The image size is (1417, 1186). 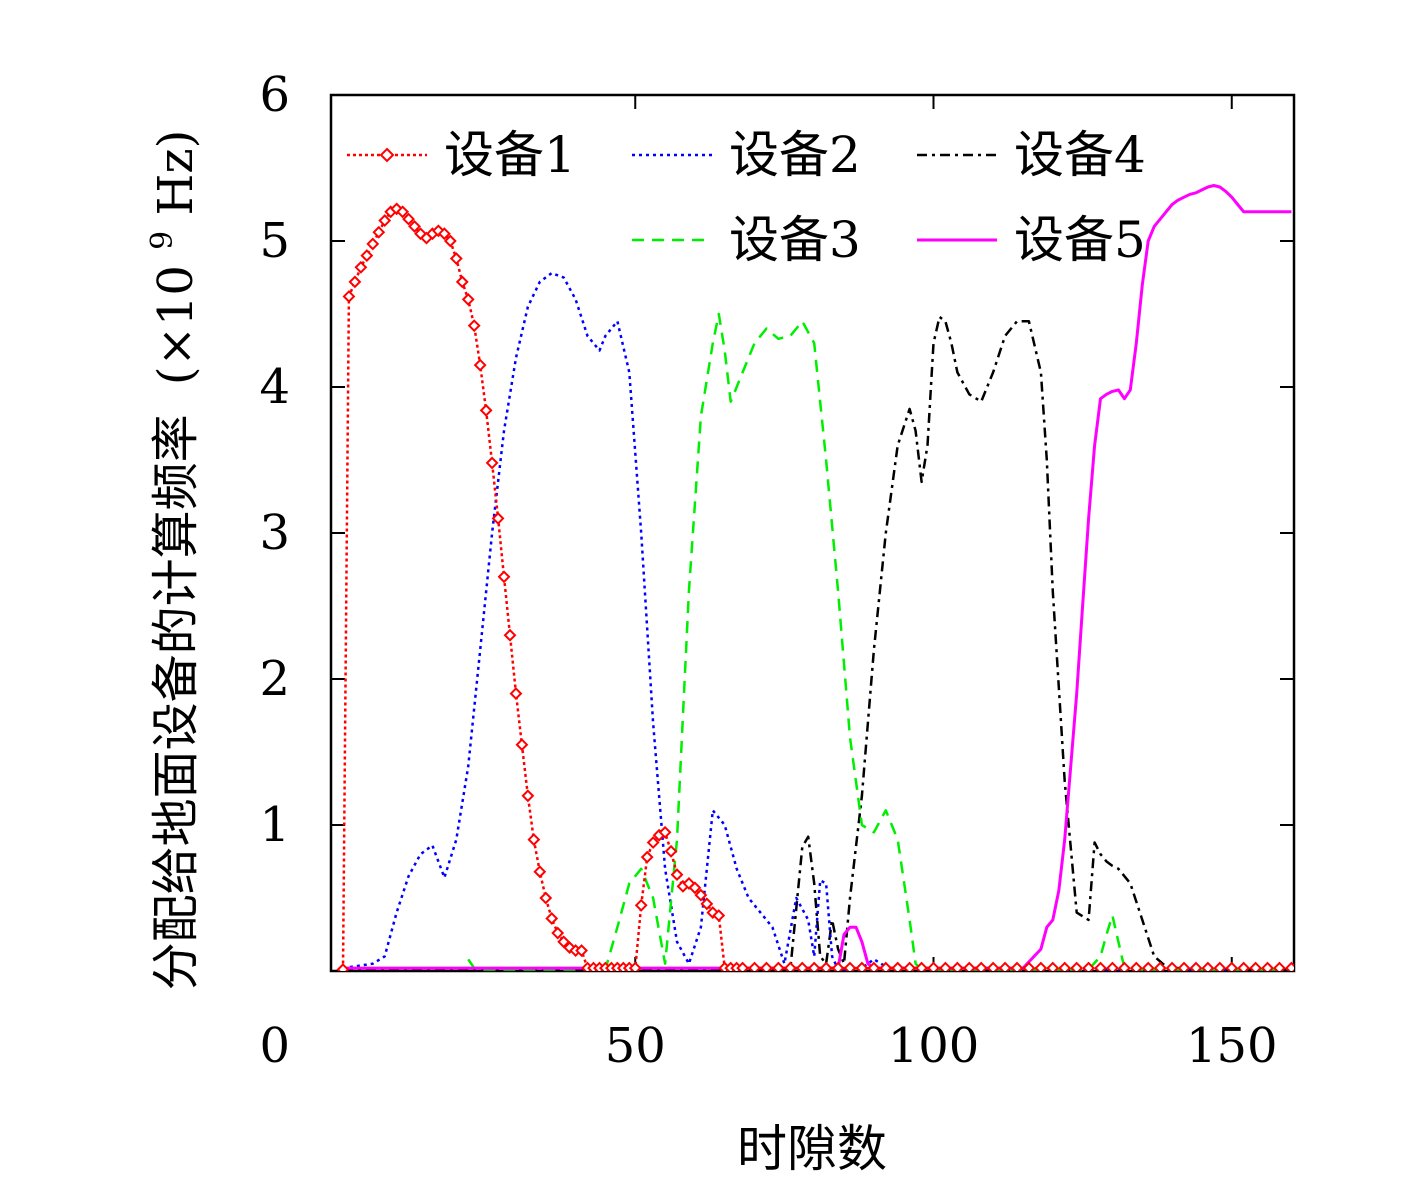 I want to click on y-tick-label: 5, so click(x=274, y=241).